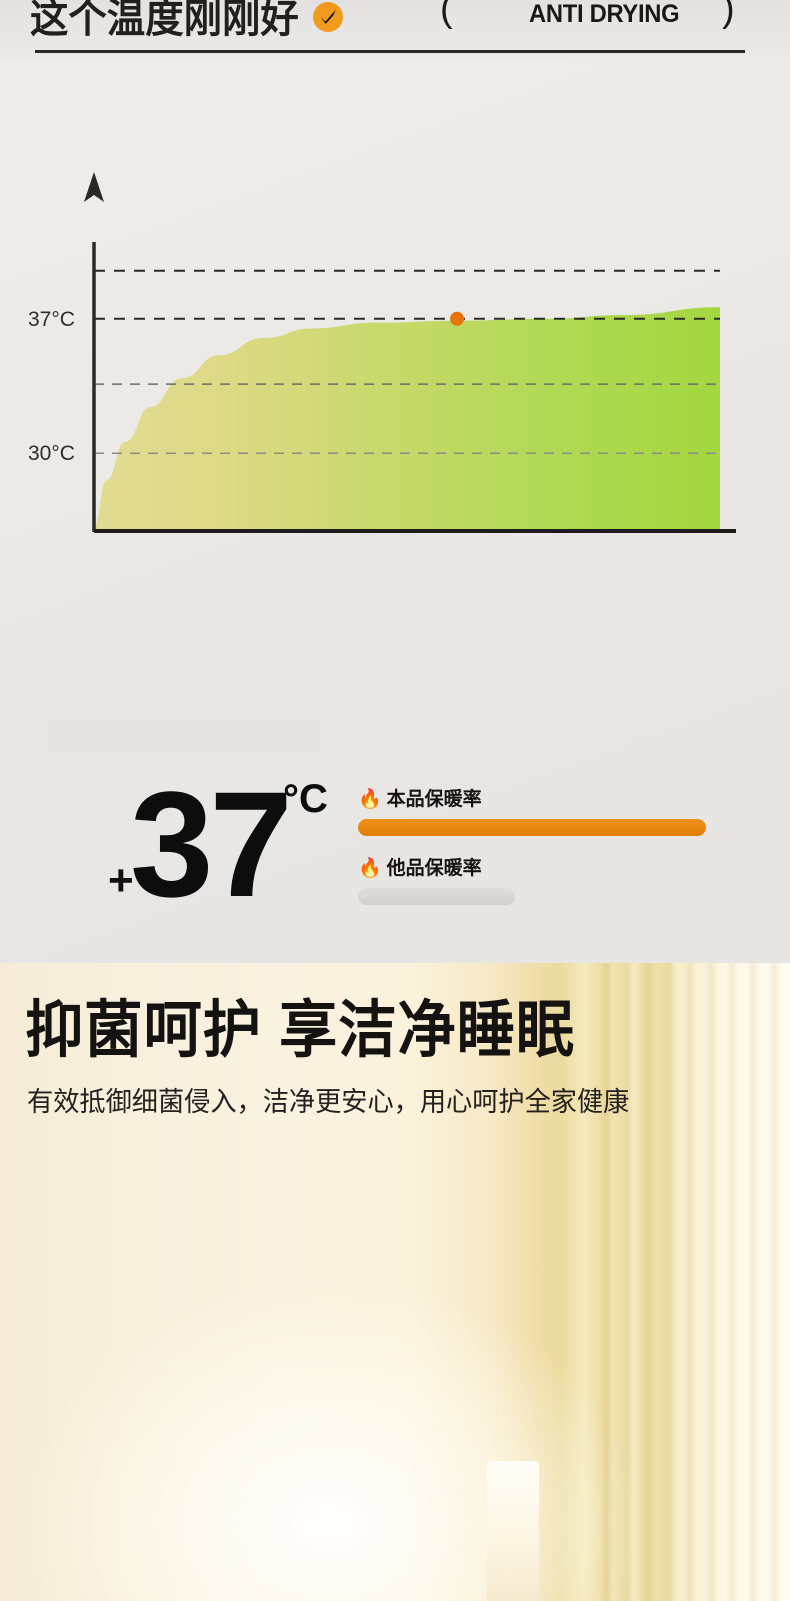 The width and height of the screenshot is (790, 1601). Describe the element at coordinates (513, 1531) in the screenshot. I see `lamp-object` at that location.